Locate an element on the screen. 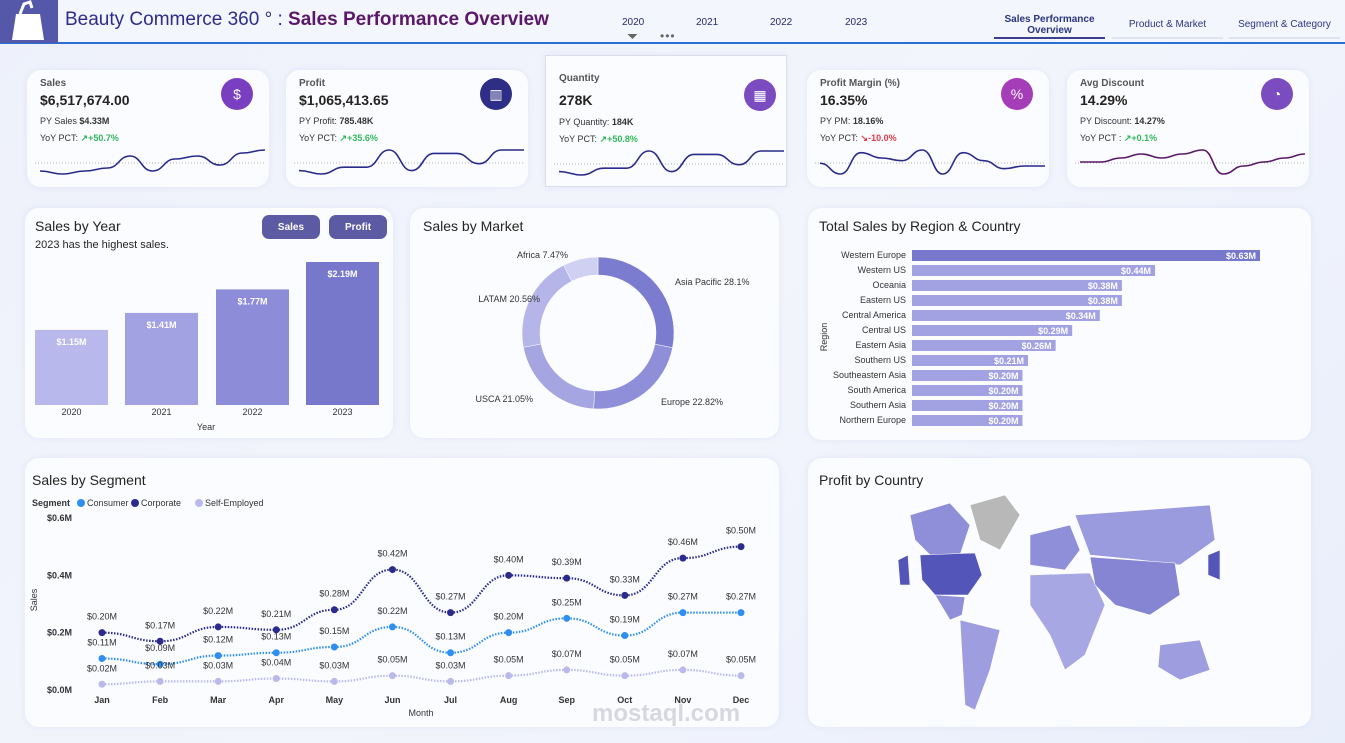 The image size is (1345, 743). x-tick-label: Feb is located at coordinates (160, 700).